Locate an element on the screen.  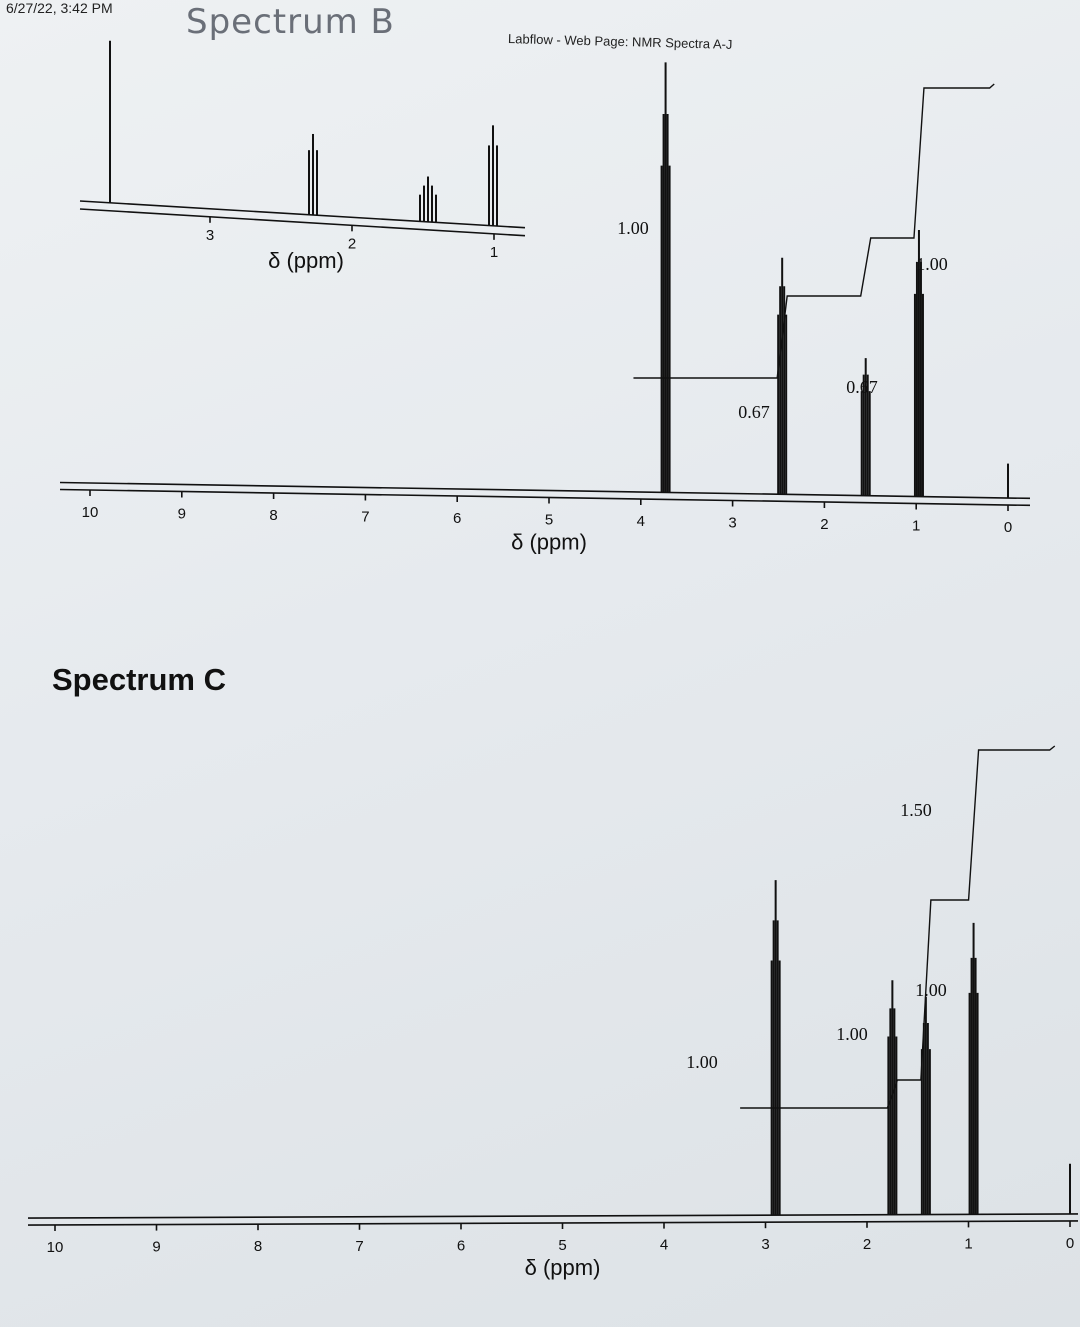
spectrum-c-tick-label: 0 is located at coordinates (1070, 1243).